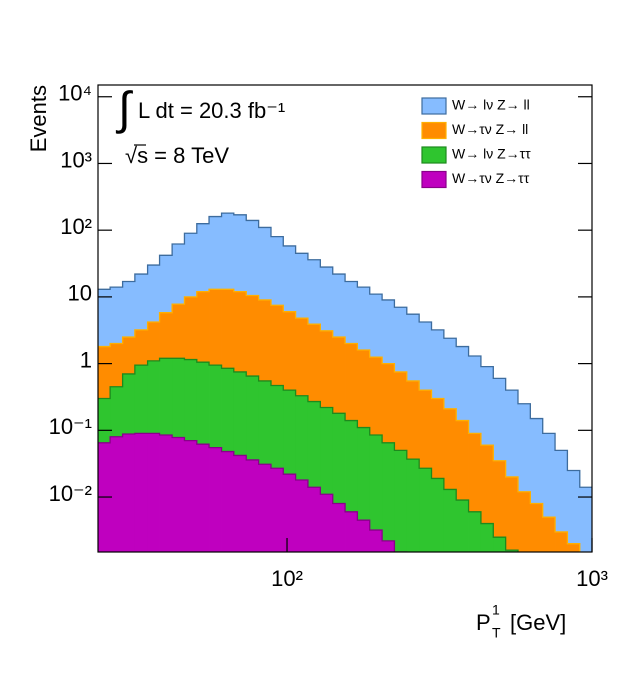  I want to click on legend-label: W→ lν Z→ττ, so click(491, 154).